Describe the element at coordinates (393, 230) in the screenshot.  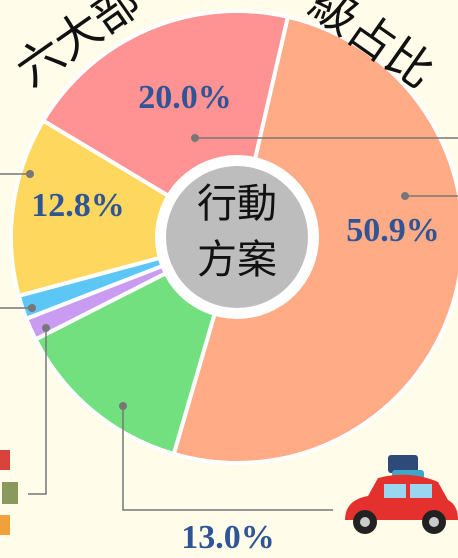
I see `value-label: 50.9%` at that location.